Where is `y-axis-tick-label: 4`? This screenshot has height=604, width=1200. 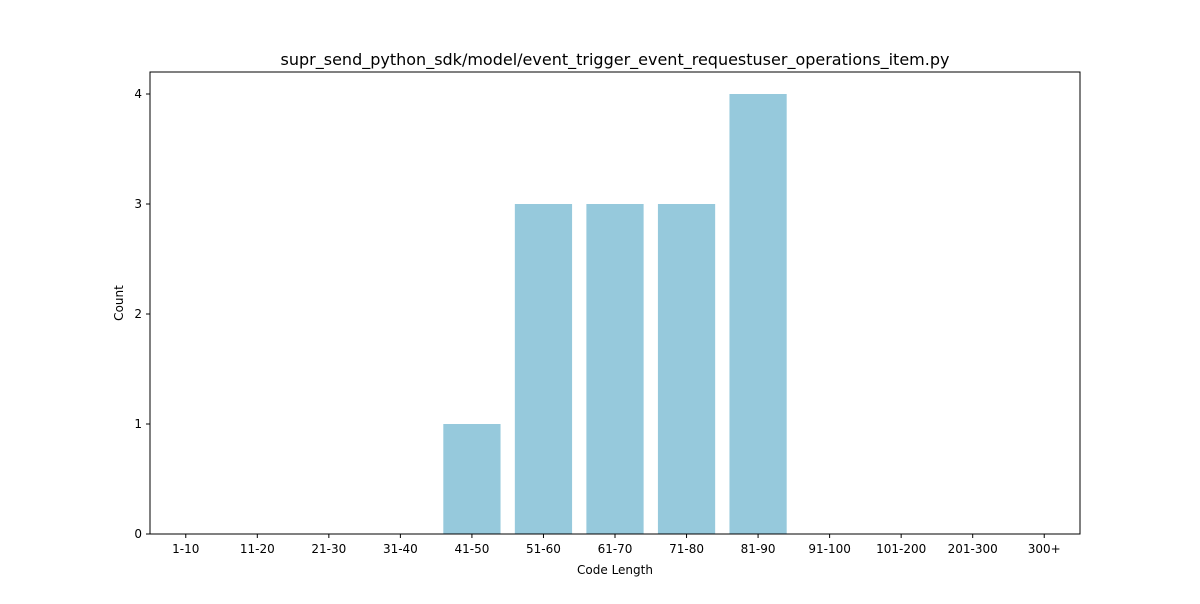
y-axis-tick-label: 4 is located at coordinates (138, 94).